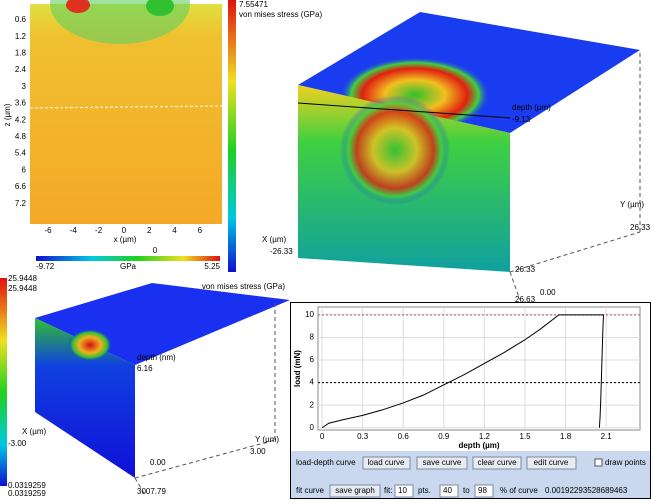 The image size is (651, 504). I want to click on spinbox-value: 40, so click(447, 490).